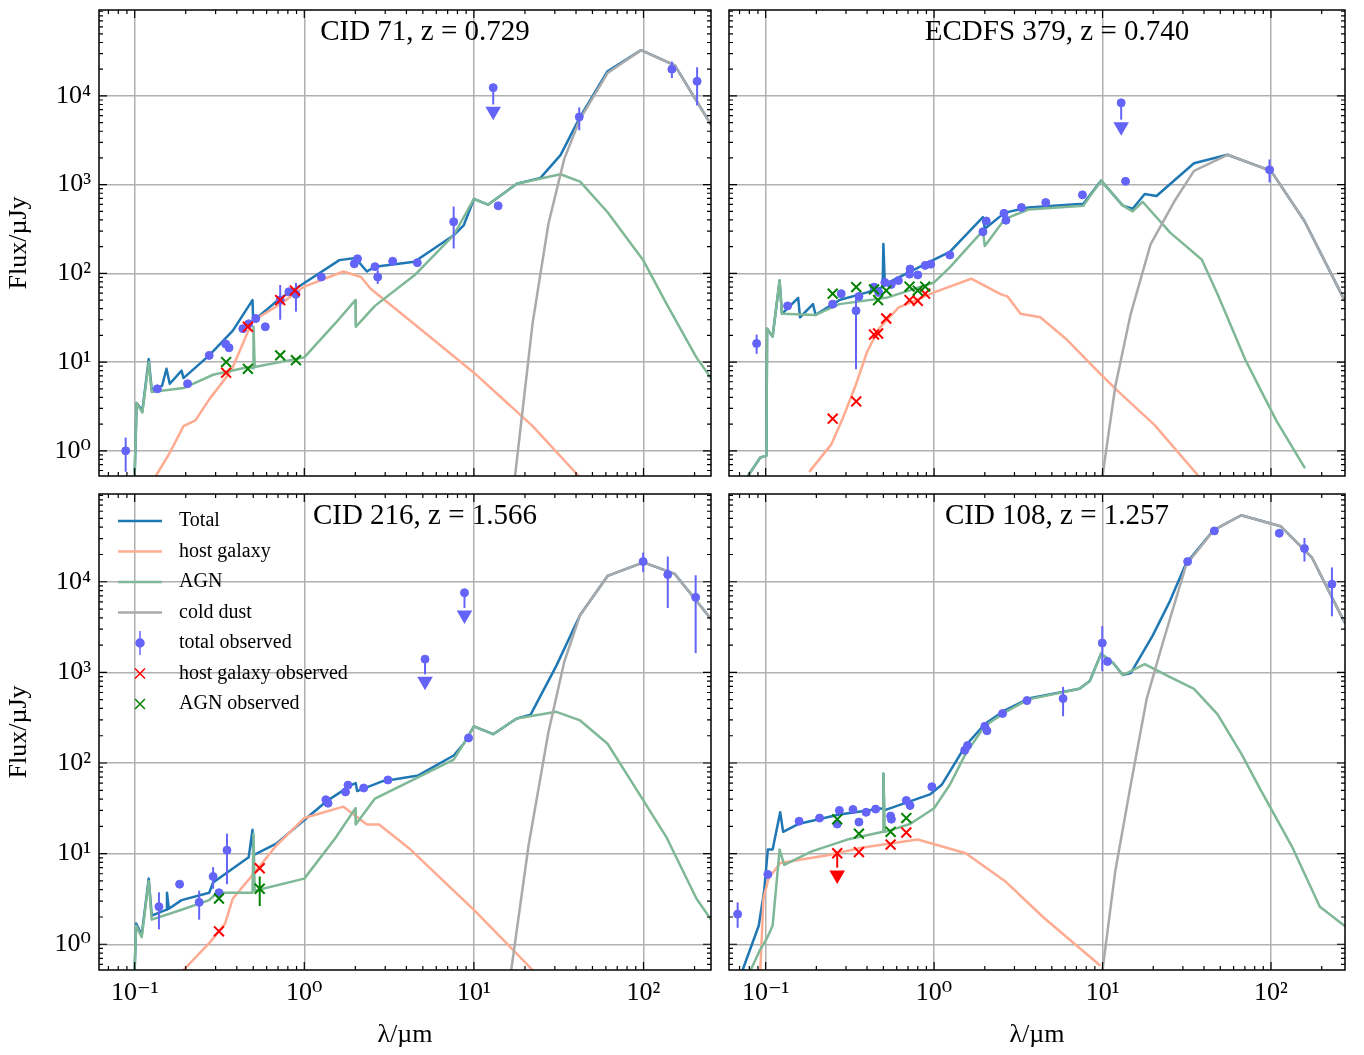  I want to click on legend-label: host galaxy observed, so click(263, 672).